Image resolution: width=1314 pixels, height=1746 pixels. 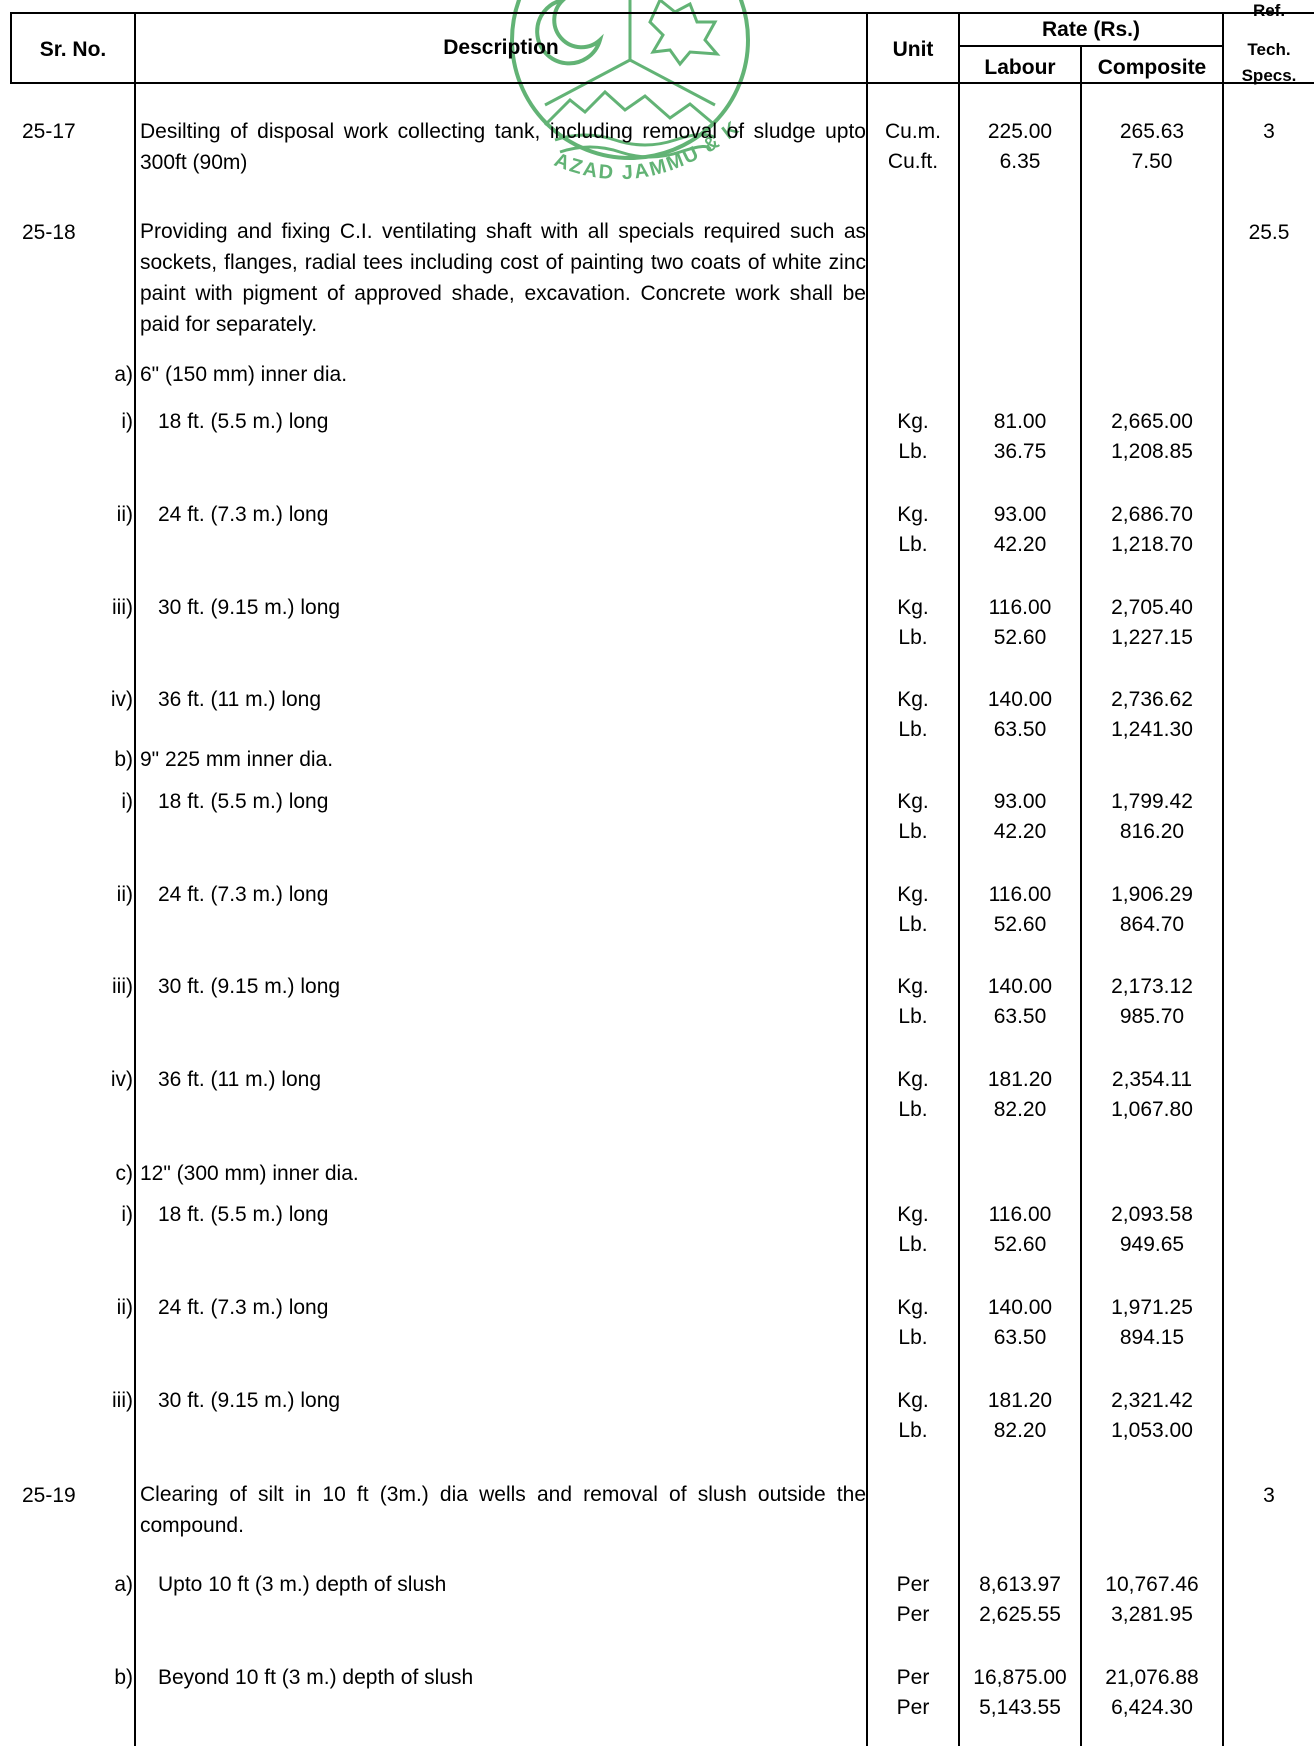 I want to click on item-25-18-a-i-composite-1: 2,665.00, so click(x=1152, y=421).